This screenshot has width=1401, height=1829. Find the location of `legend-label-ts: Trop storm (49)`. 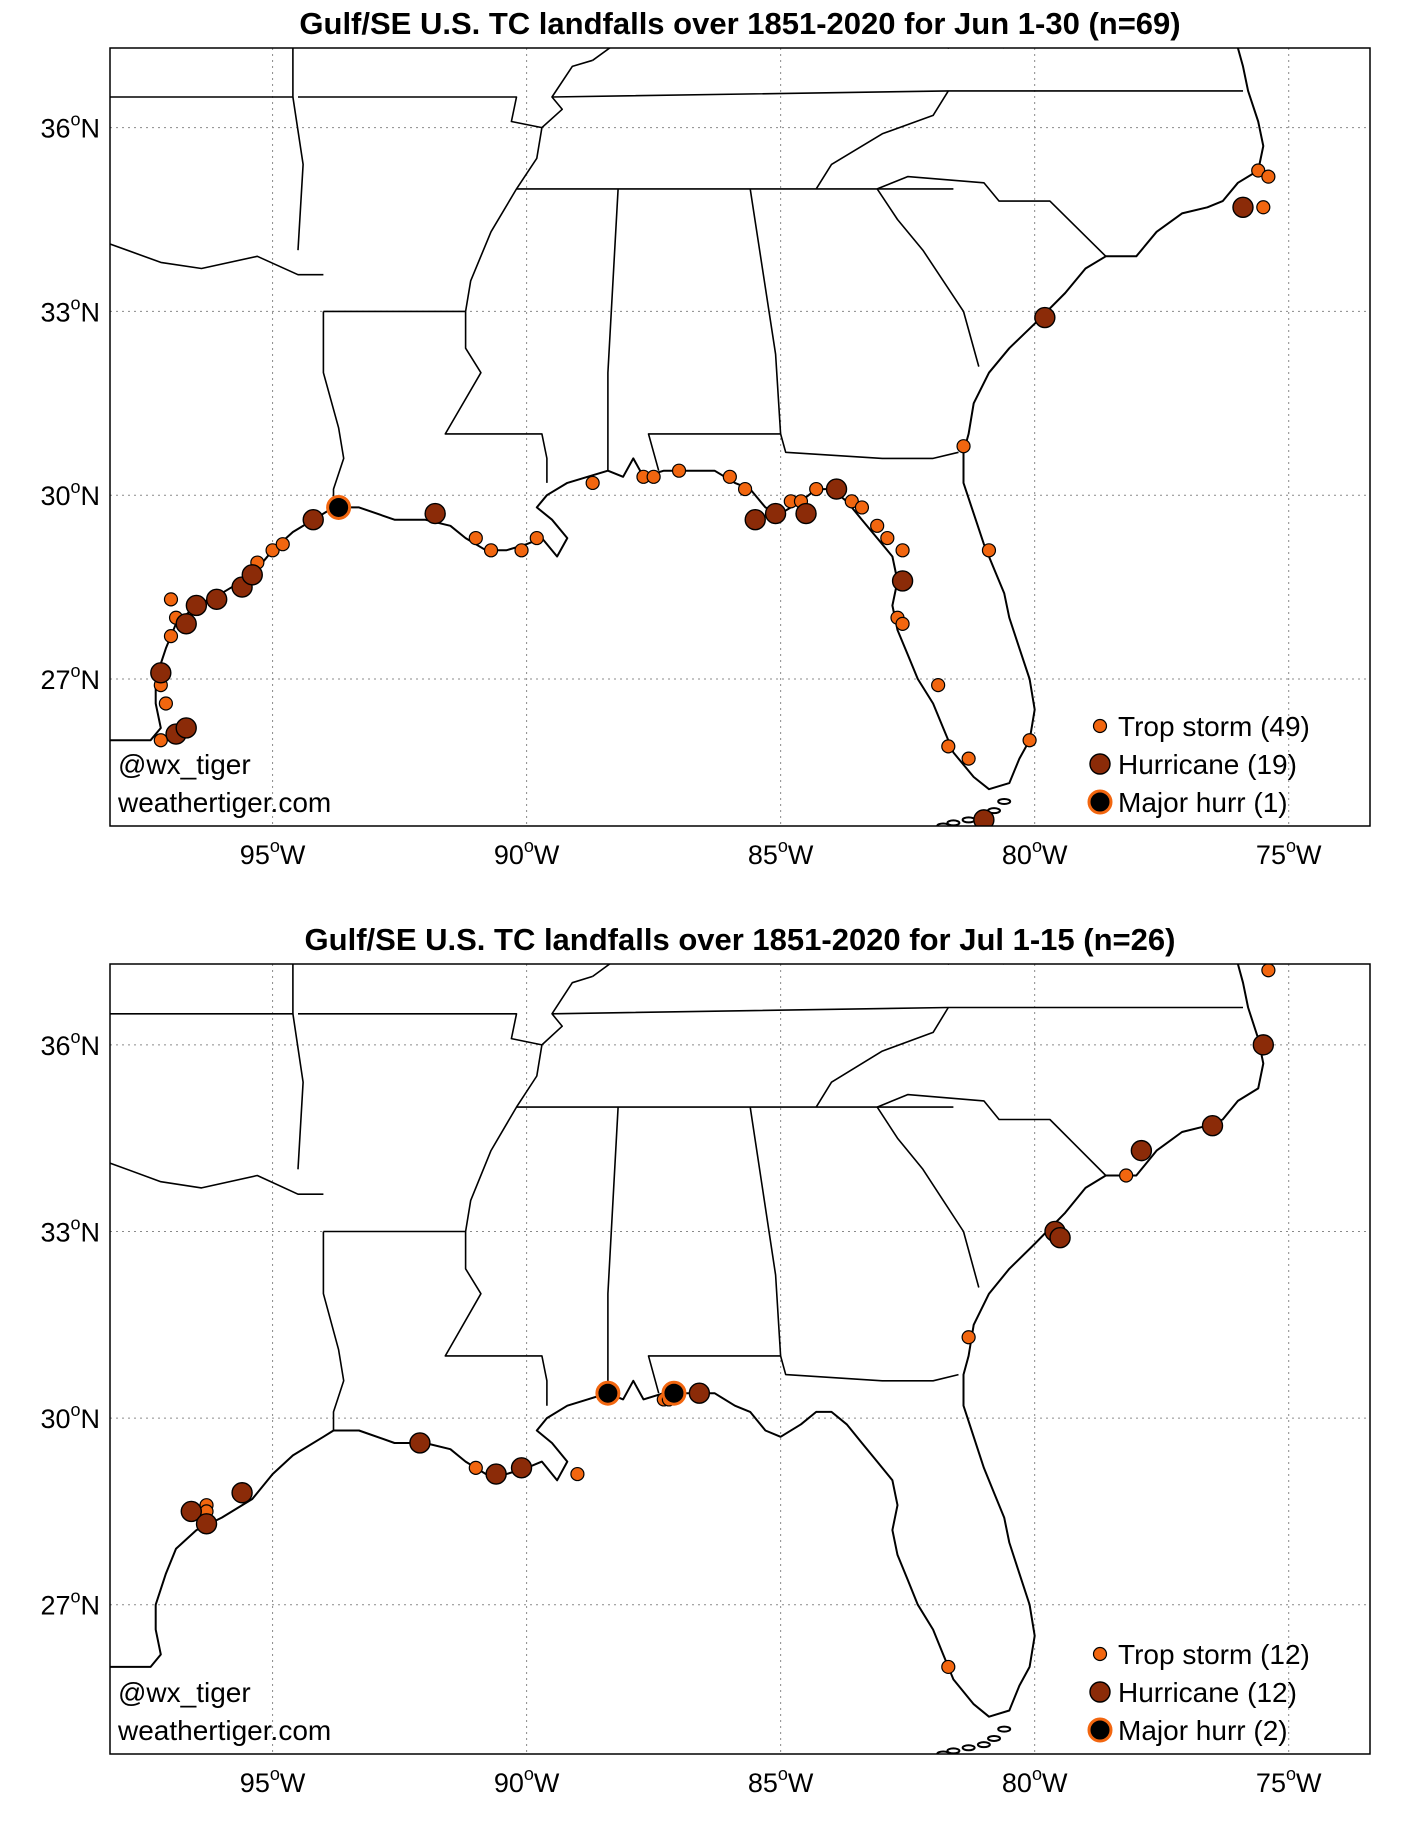

legend-label-ts: Trop storm (49) is located at coordinates (1214, 726).